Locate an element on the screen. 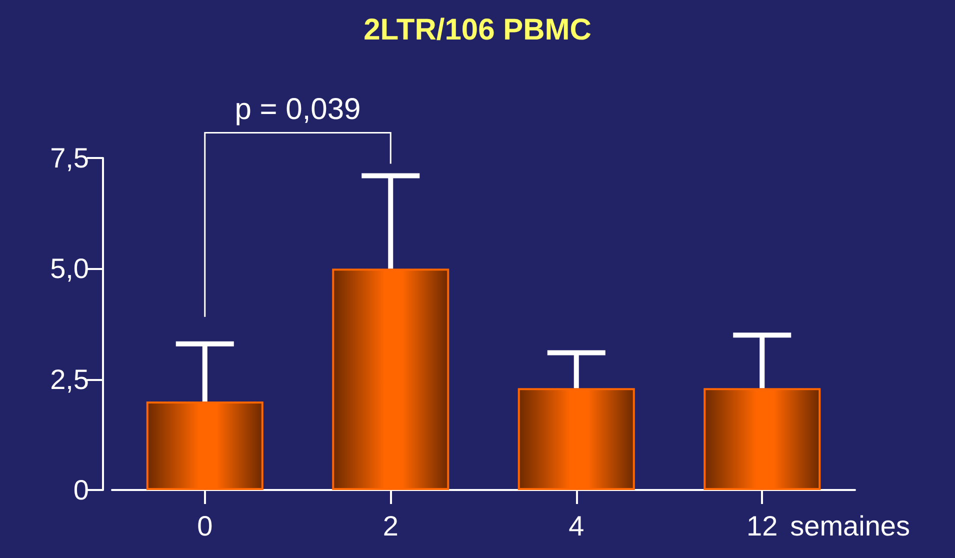  y-tick-label: 5,0 is located at coordinates (69, 268).